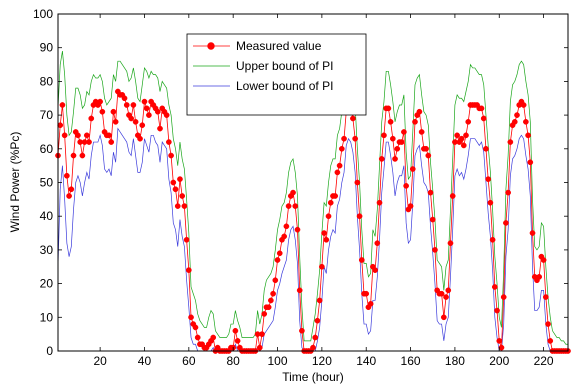 The width and height of the screenshot is (585, 387). I want to click on x-tick-label: 180, so click(455, 361).